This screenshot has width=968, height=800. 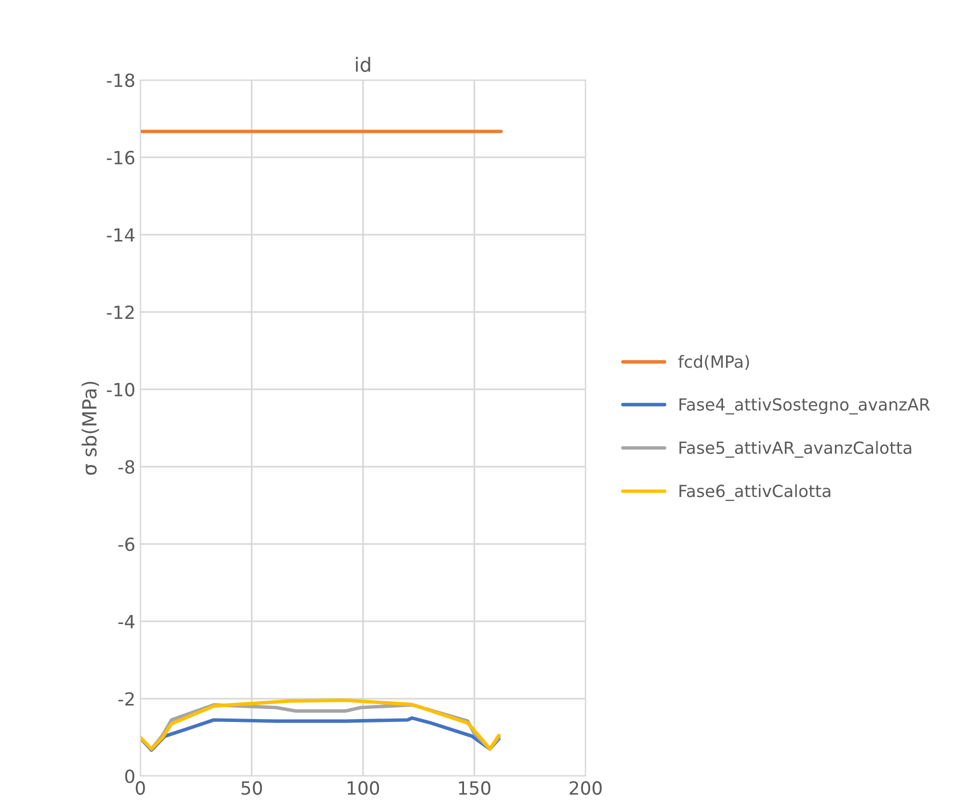 What do you see at coordinates (90, 428) in the screenshot?
I see `y-axis-title: σ sb(MPa)` at bounding box center [90, 428].